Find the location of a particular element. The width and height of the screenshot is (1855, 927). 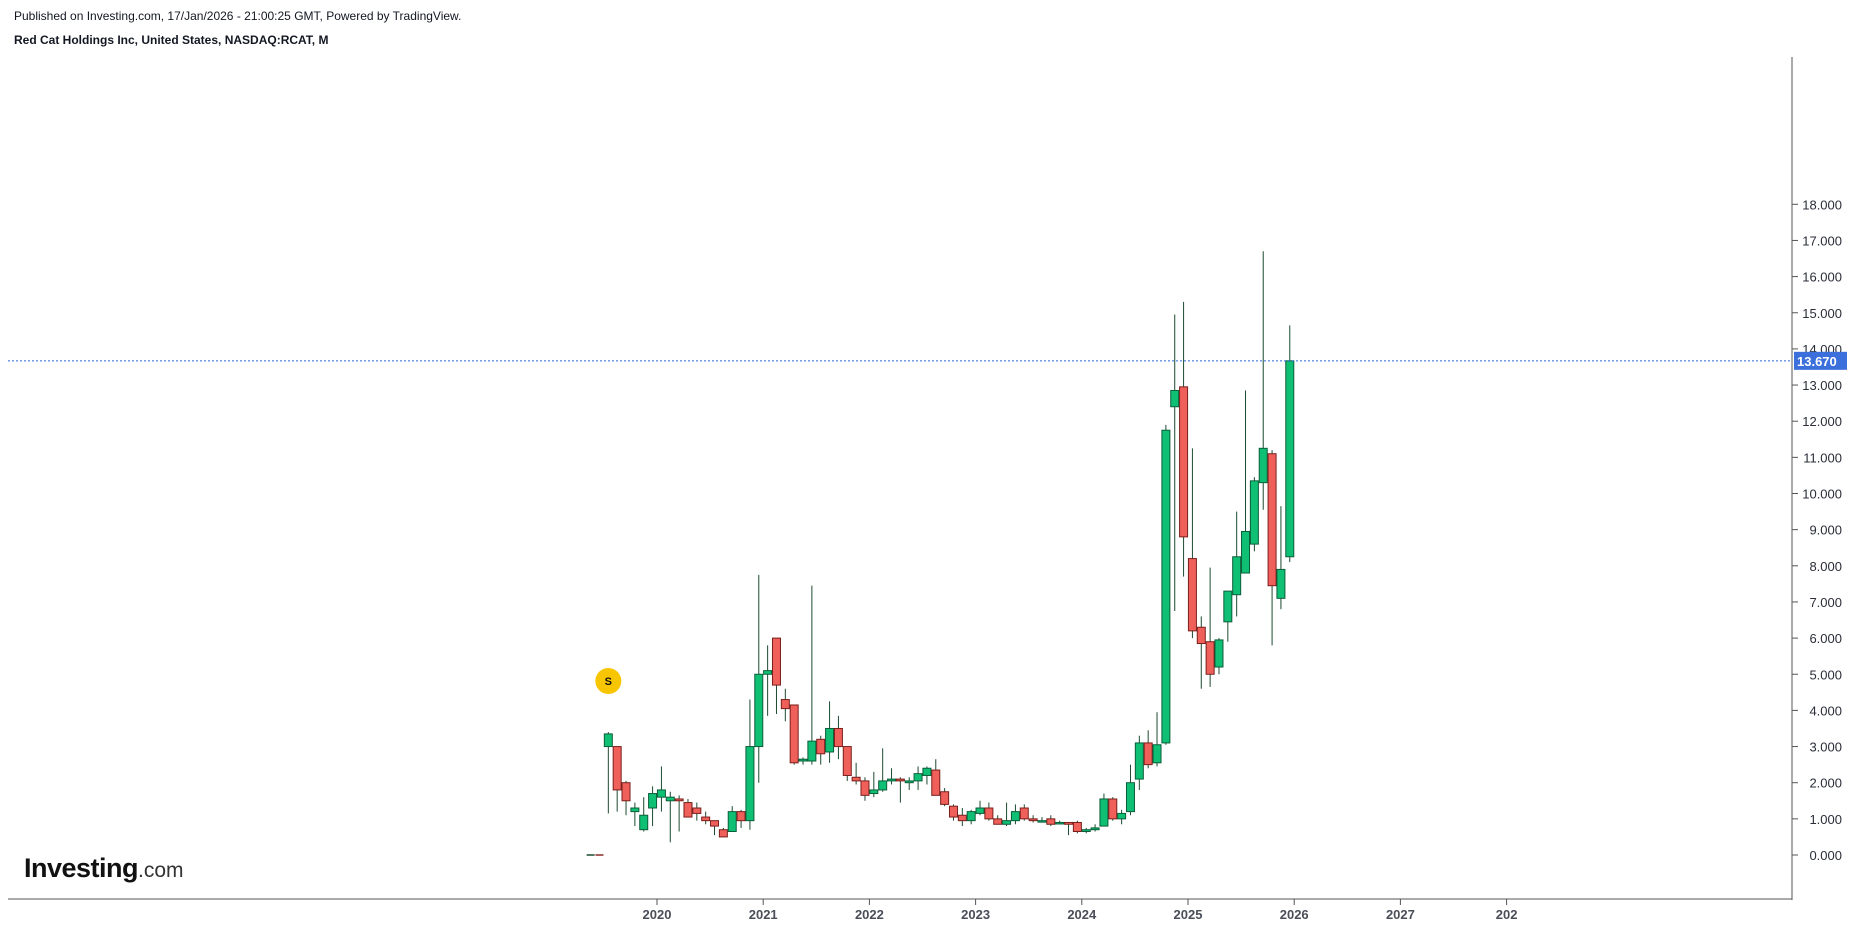

split-icon is located at coordinates (608, 681).